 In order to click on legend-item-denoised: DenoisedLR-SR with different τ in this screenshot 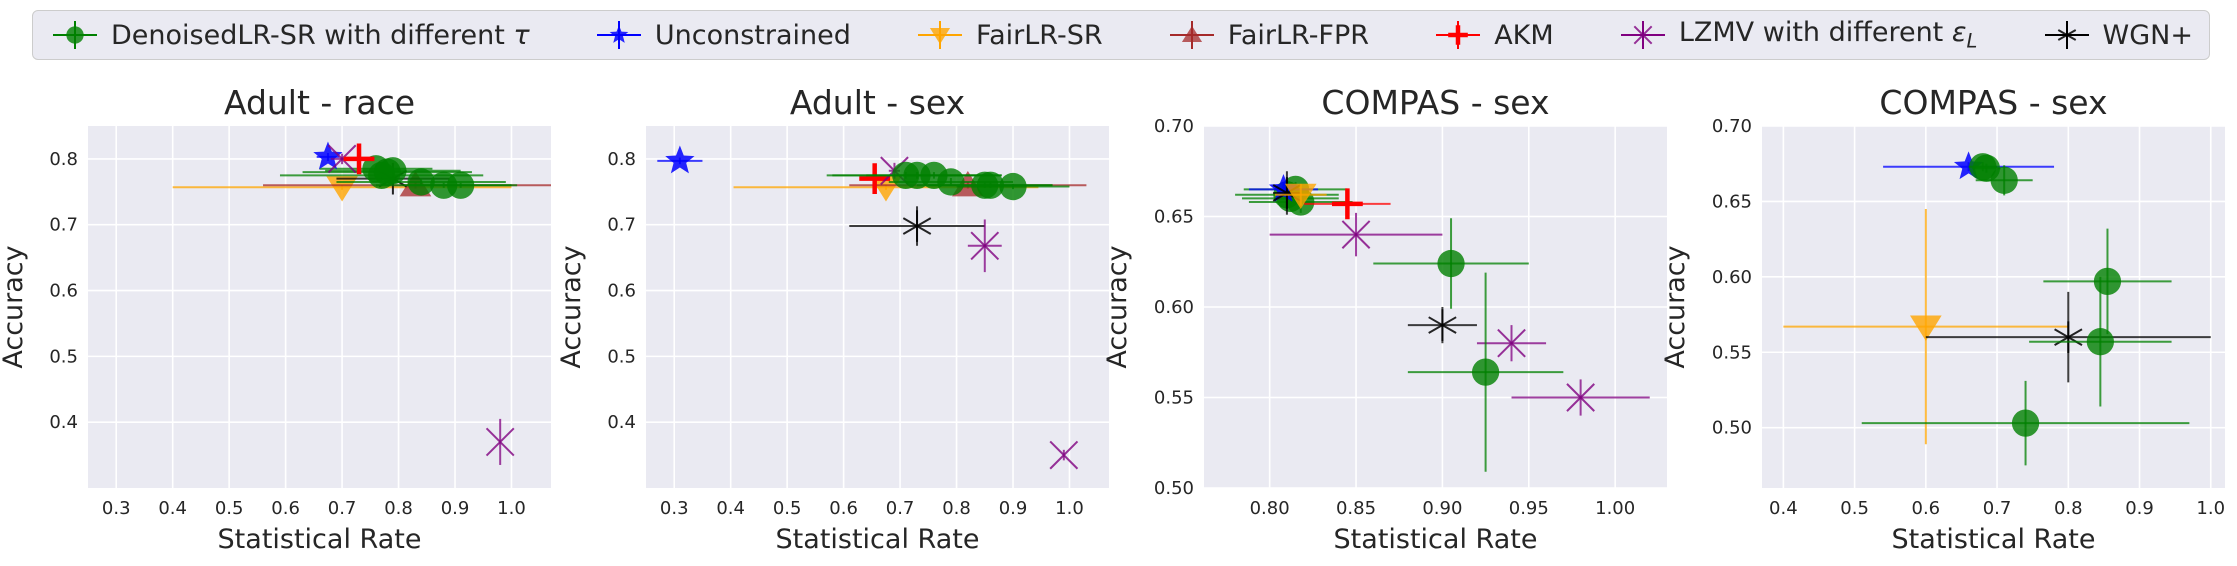, I will do `click(289, 35)`.